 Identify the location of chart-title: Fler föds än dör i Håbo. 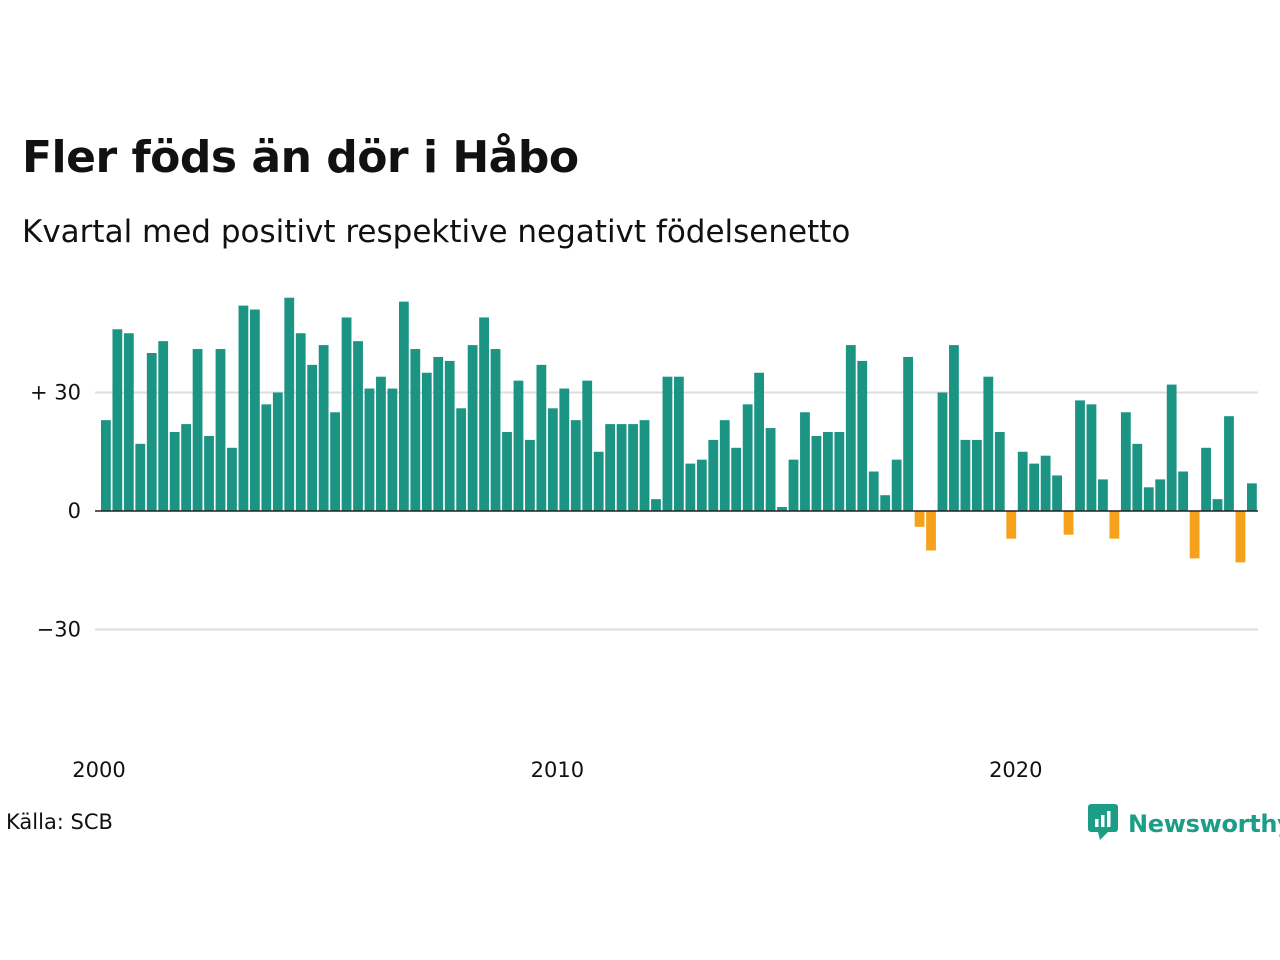
(300, 157).